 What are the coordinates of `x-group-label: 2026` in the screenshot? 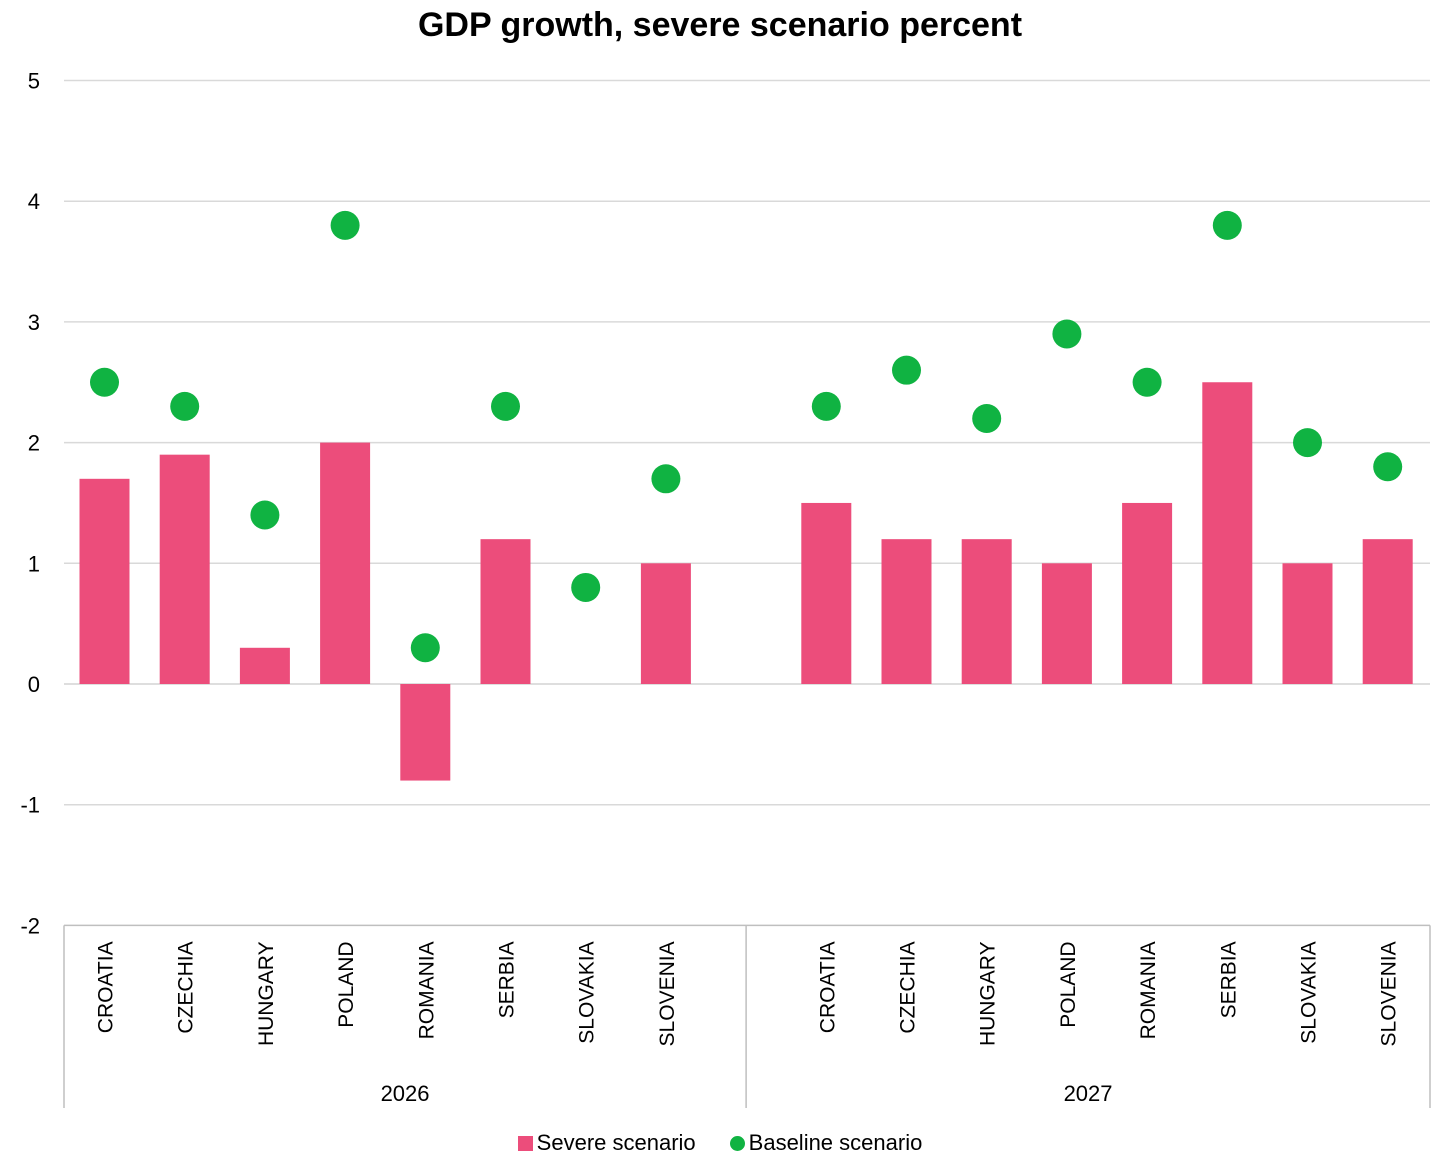 It's located at (405, 1093).